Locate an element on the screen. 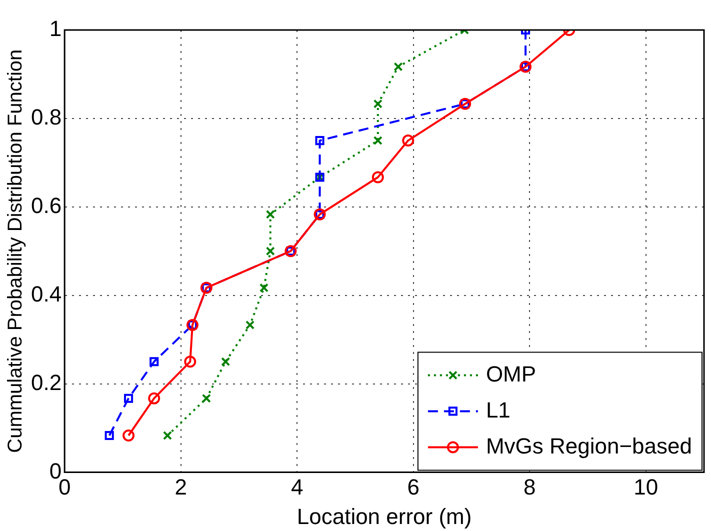 The height and width of the screenshot is (531, 711). y-tick-label: 1 is located at coordinates (55, 29).